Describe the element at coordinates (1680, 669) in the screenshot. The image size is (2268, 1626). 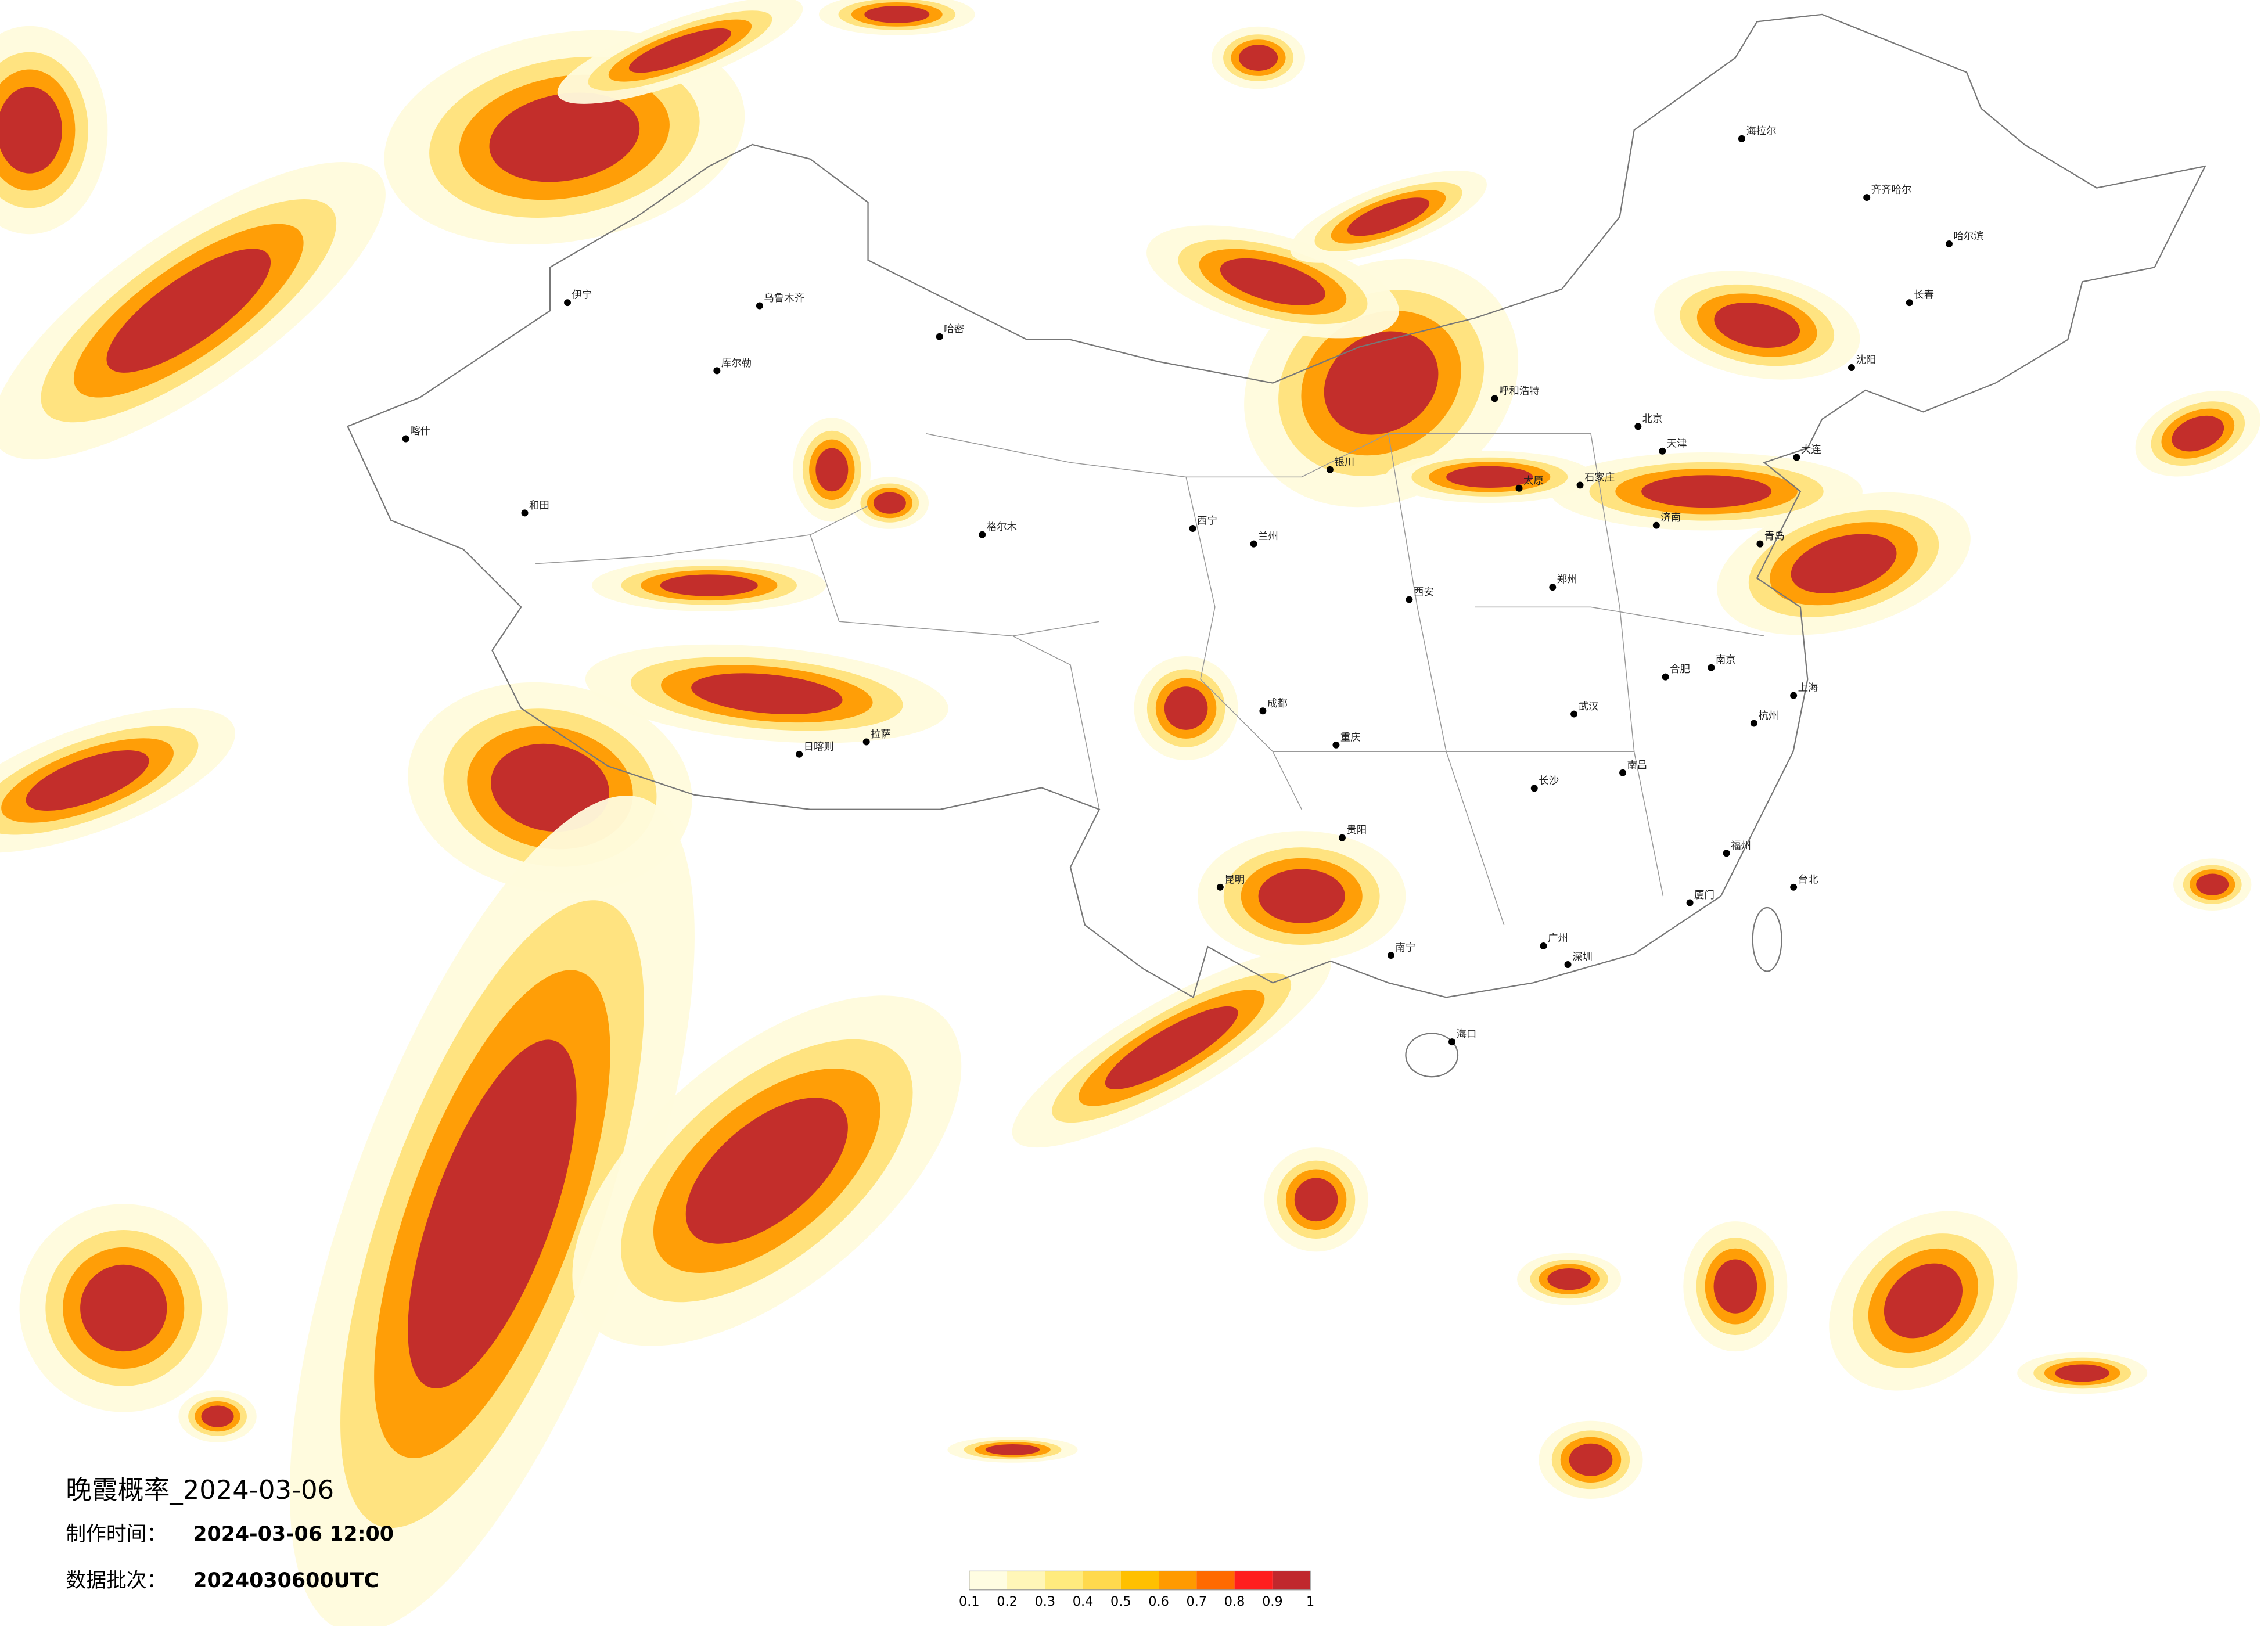
I see `city-label: 合肥` at that location.